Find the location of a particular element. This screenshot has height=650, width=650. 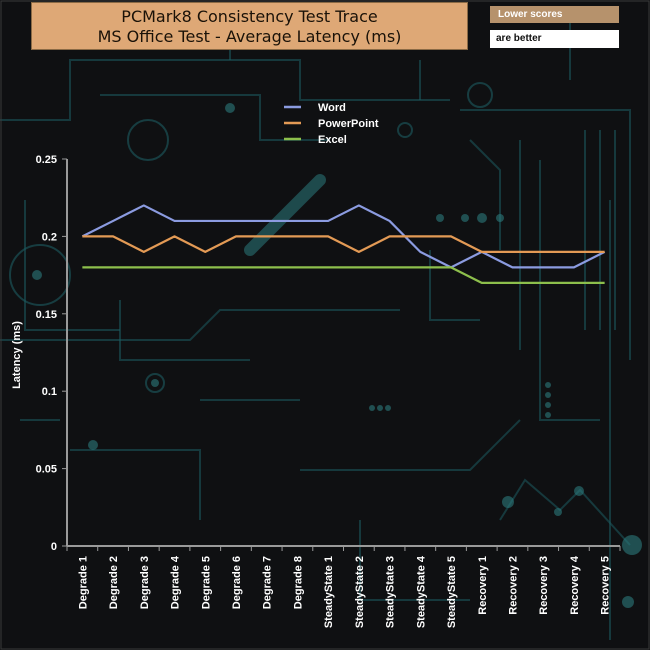

legend-label-powerpoint: PowerPoint is located at coordinates (348, 124).